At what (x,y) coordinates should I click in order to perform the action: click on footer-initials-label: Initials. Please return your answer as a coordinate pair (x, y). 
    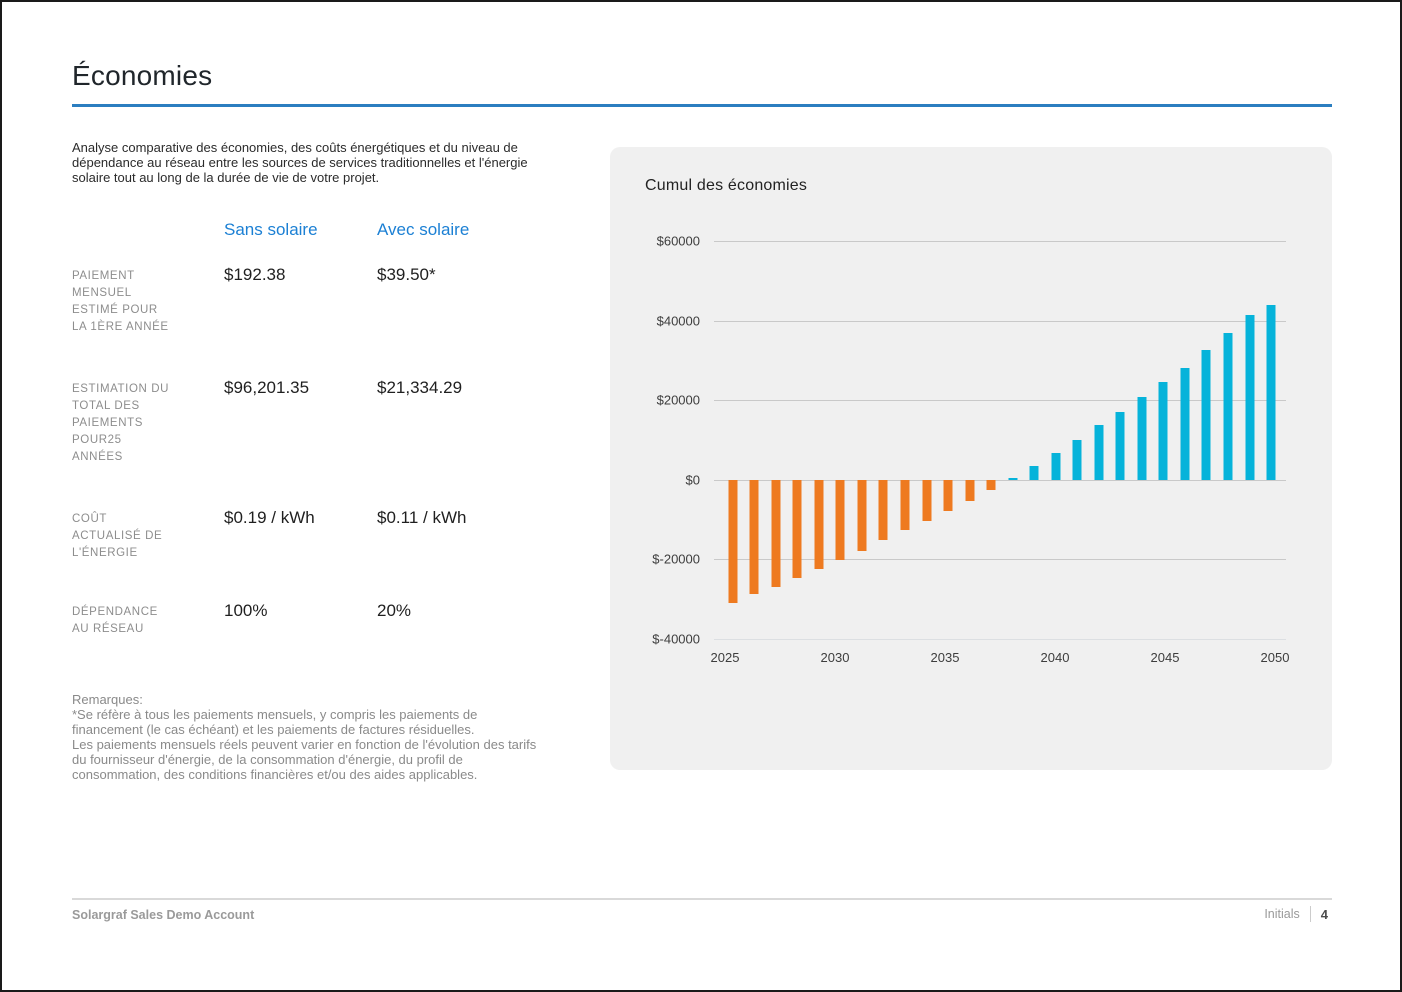
    Looking at the image, I should click on (1282, 914).